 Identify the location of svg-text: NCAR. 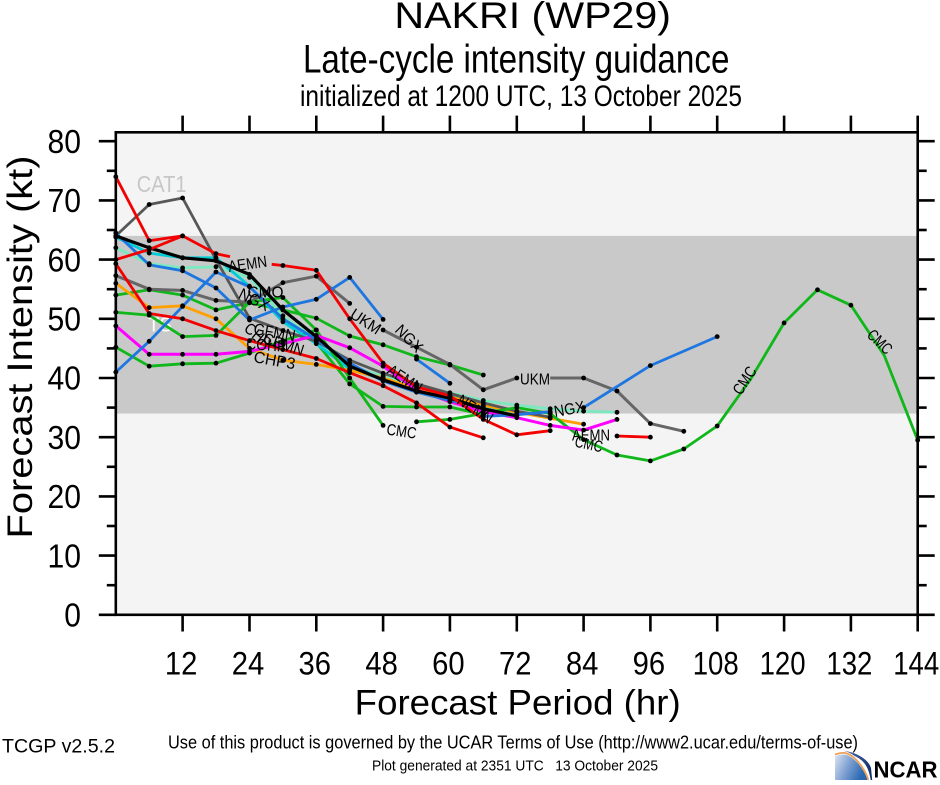
(906, 768).